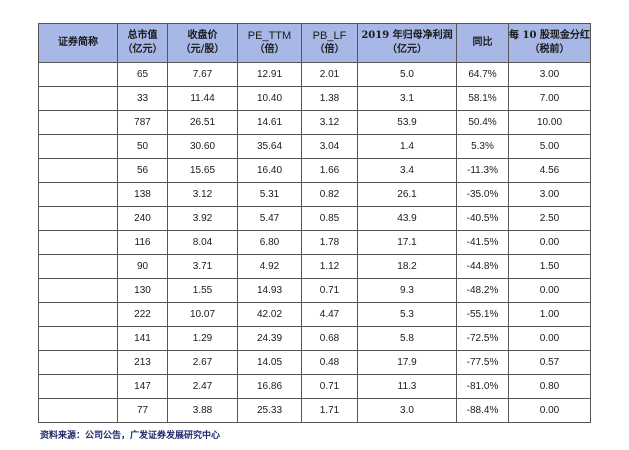 The height and width of the screenshot is (450, 629). I want to click on table-cell: 3.00, so click(549, 74).